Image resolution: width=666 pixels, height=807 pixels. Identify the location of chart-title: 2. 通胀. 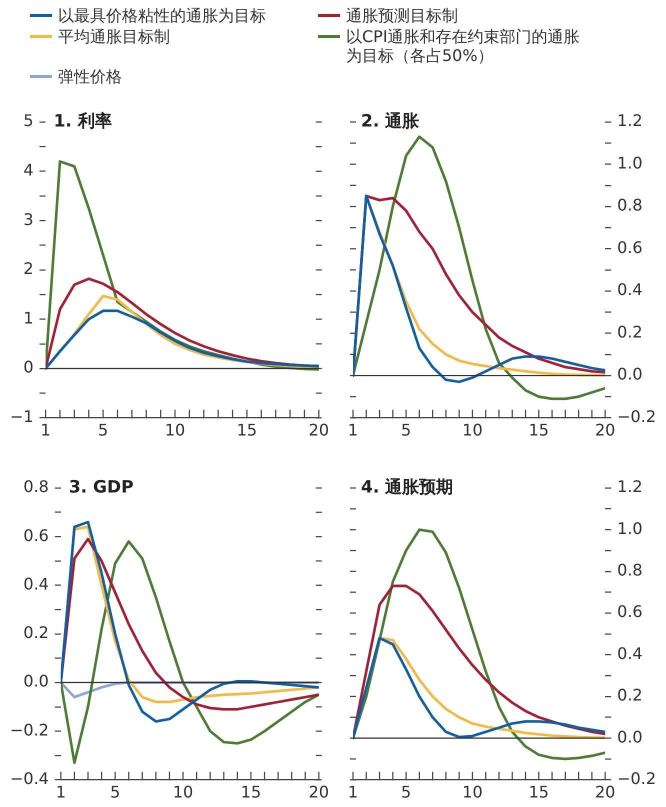
(390, 121).